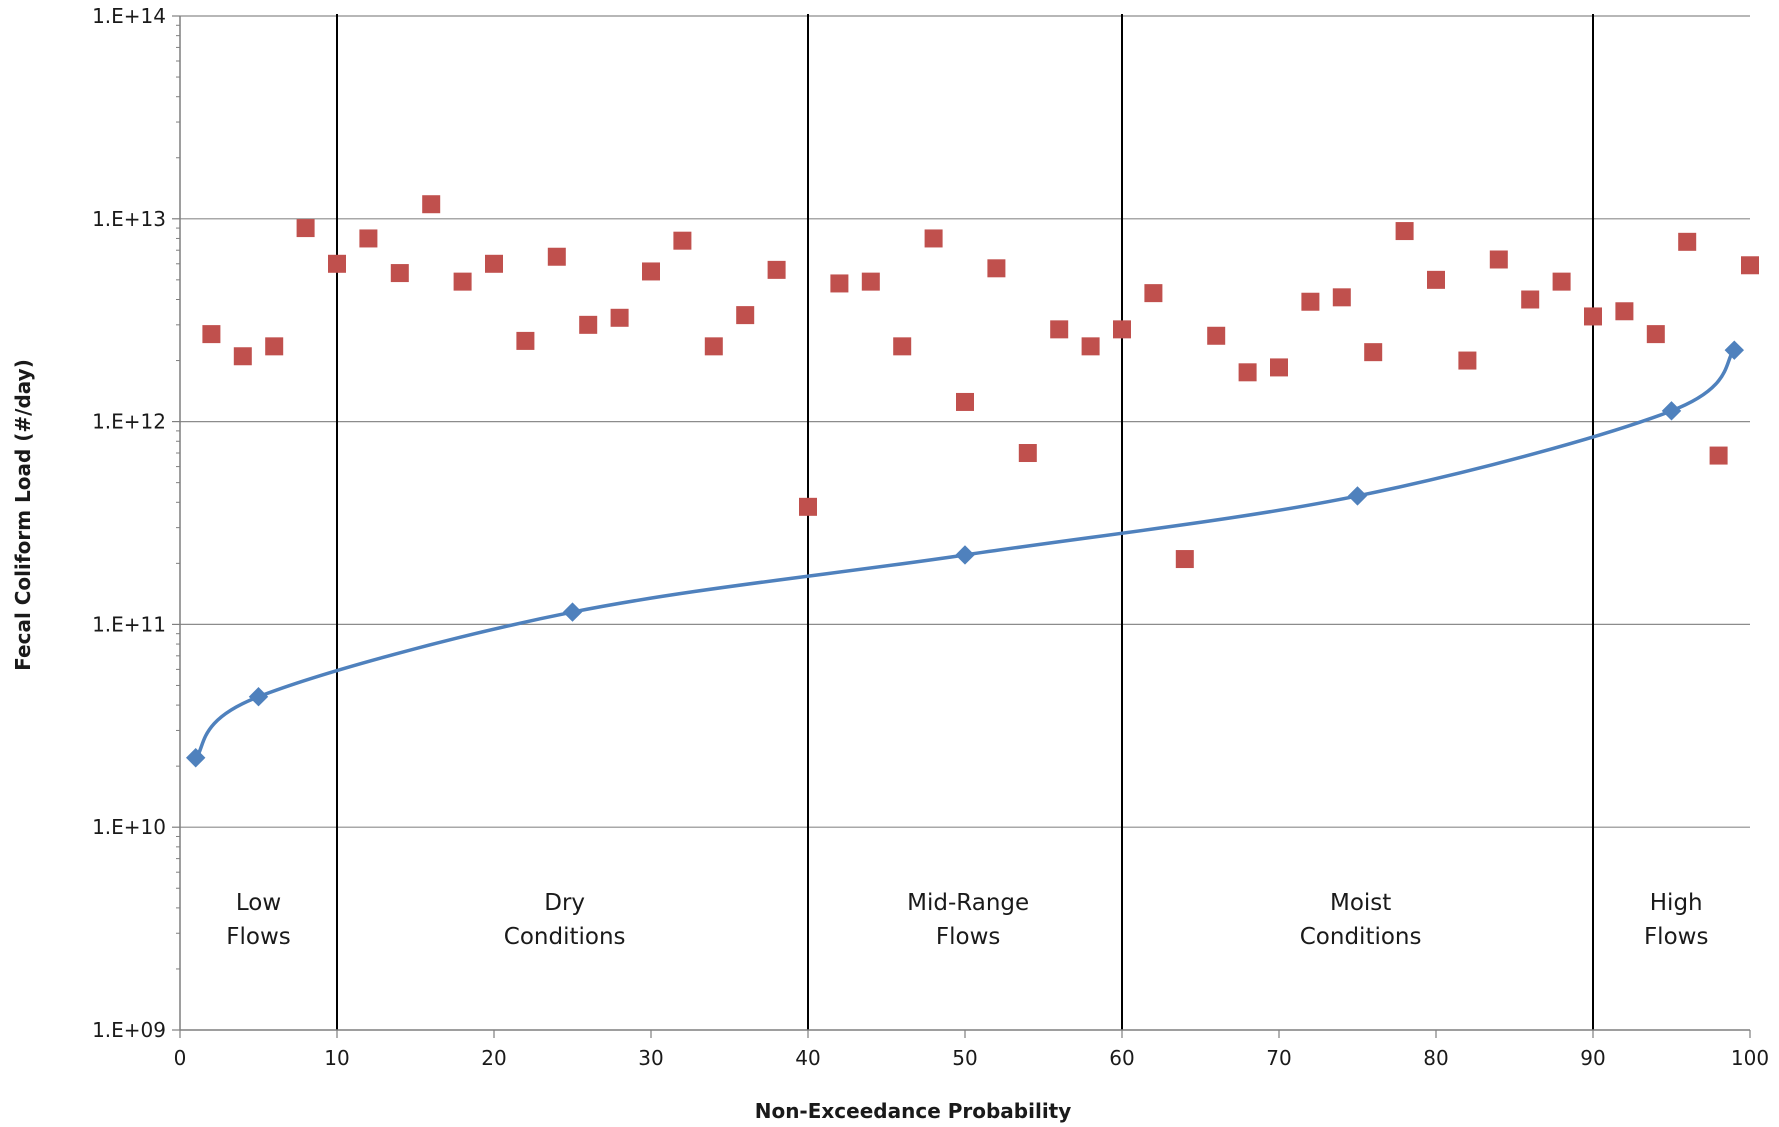 The width and height of the screenshot is (1779, 1127). Describe the element at coordinates (1435, 1058) in the screenshot. I see `x-tick-label-8: 80` at that location.